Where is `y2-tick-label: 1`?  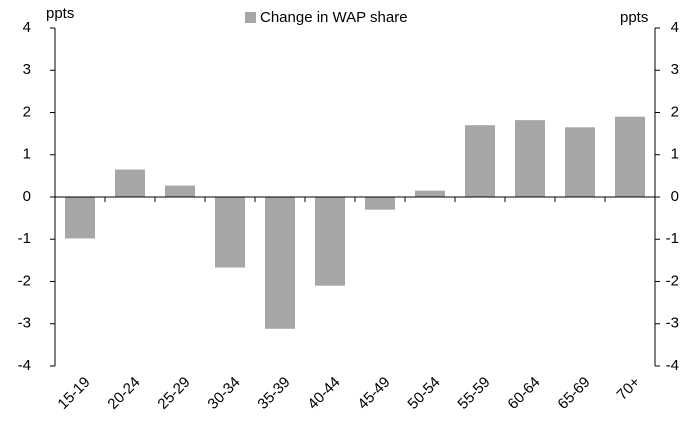
y2-tick-label: 1 is located at coordinates (675, 154).